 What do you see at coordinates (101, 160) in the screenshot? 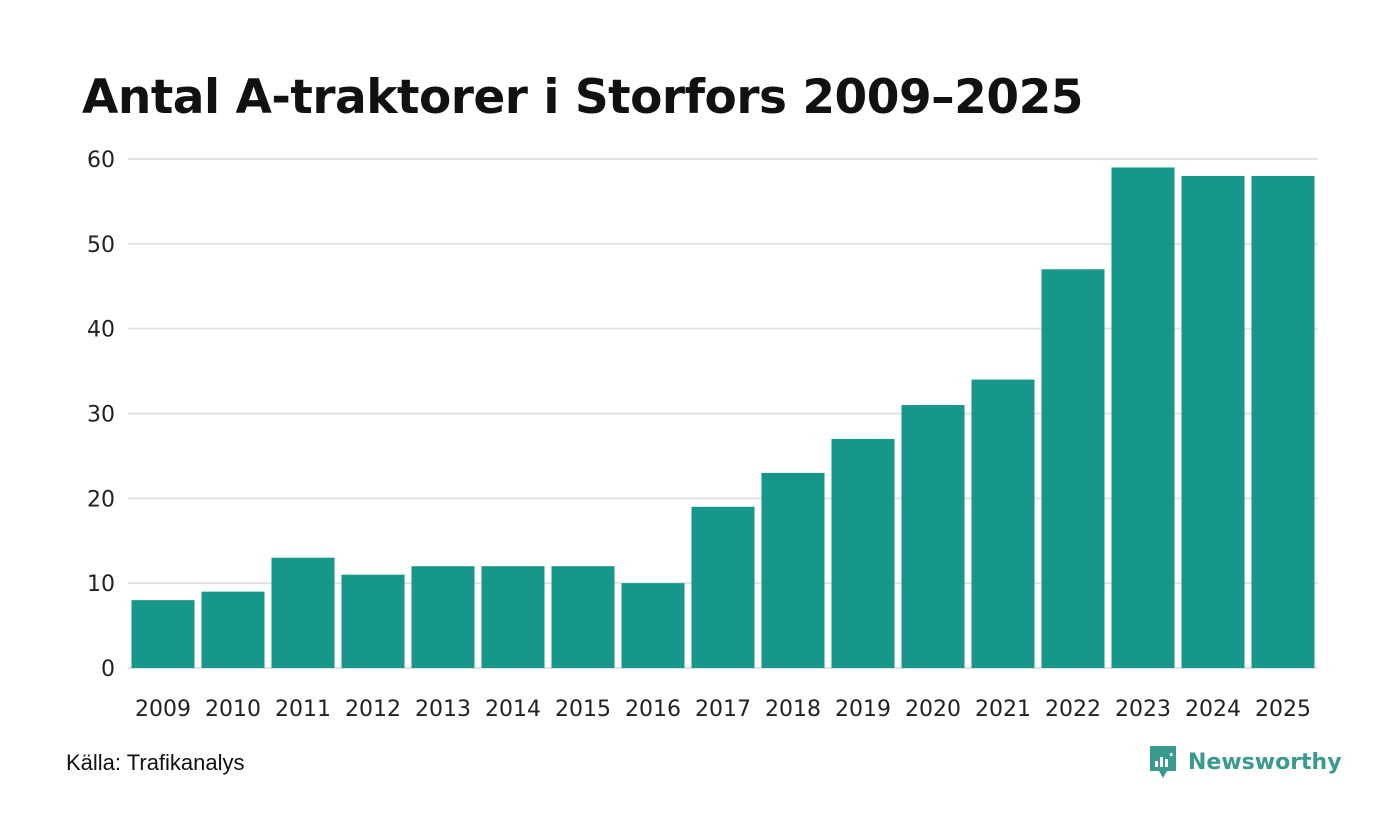
I see `y-tick-label: 60` at bounding box center [101, 160].